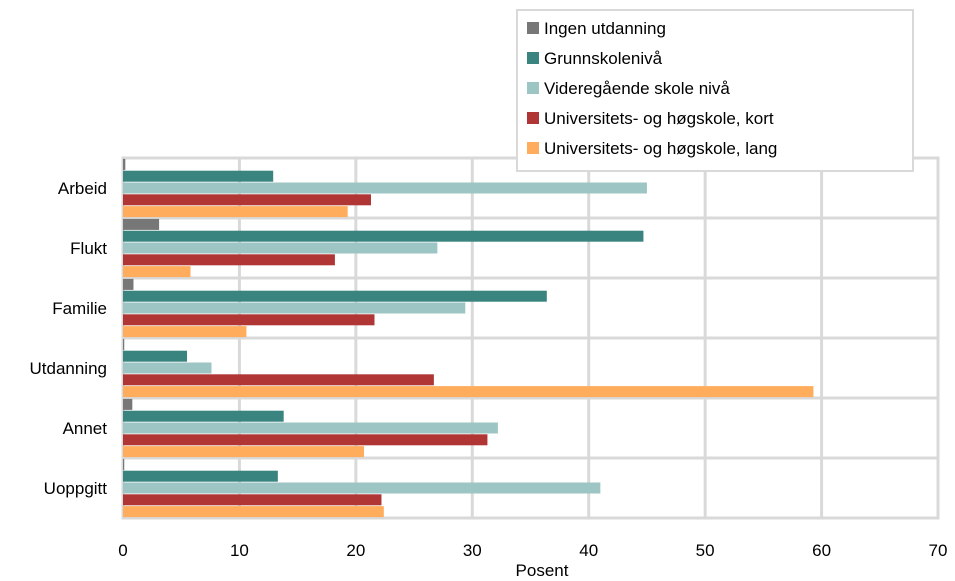 This screenshot has width=955, height=581. Describe the element at coordinates (637, 88) in the screenshot. I see `legend-label: Videregående skole nivå` at that location.